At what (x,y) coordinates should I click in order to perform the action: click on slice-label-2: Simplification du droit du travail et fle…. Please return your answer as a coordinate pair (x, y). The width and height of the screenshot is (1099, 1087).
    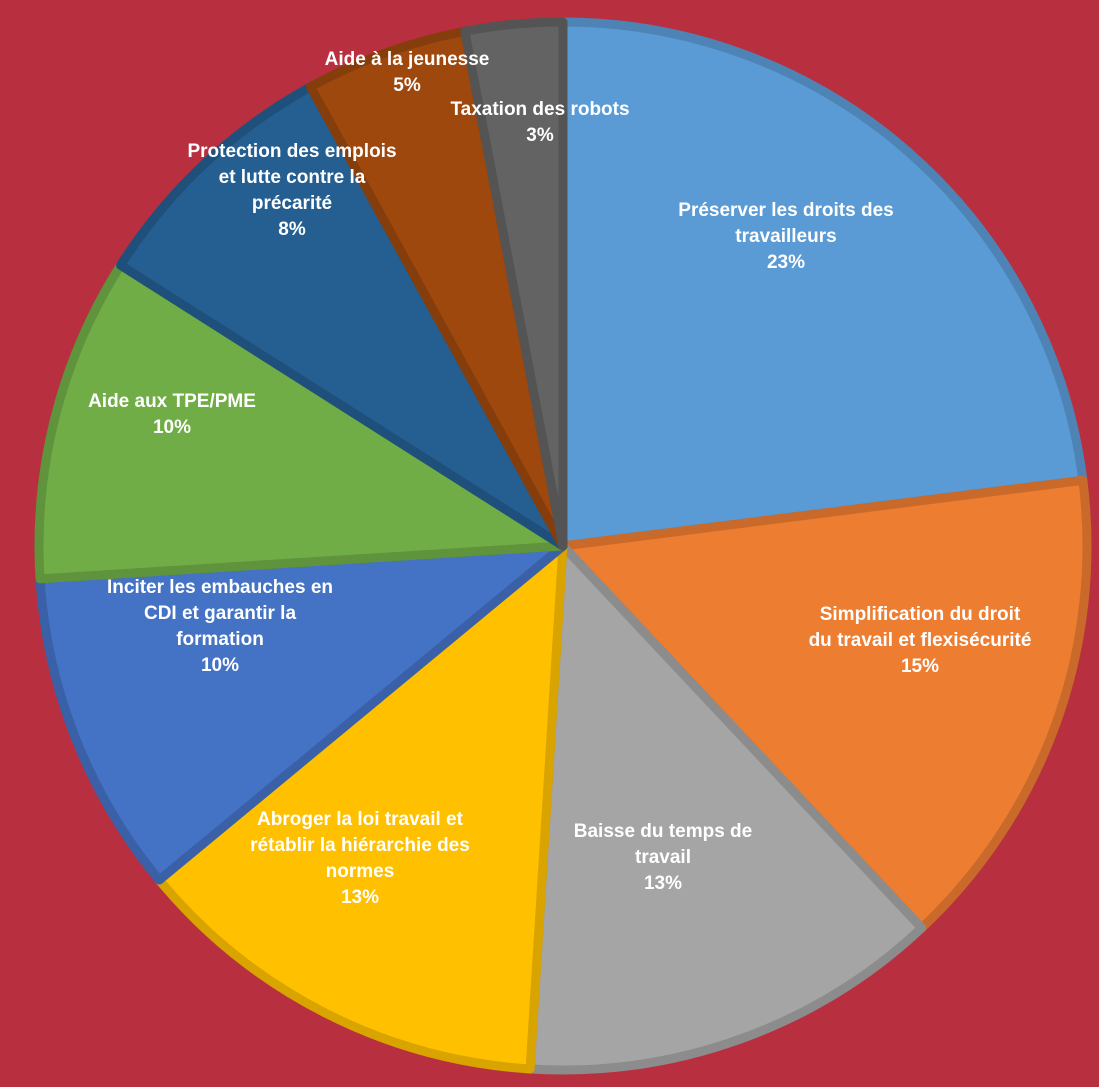
    Looking at the image, I should click on (920, 640).